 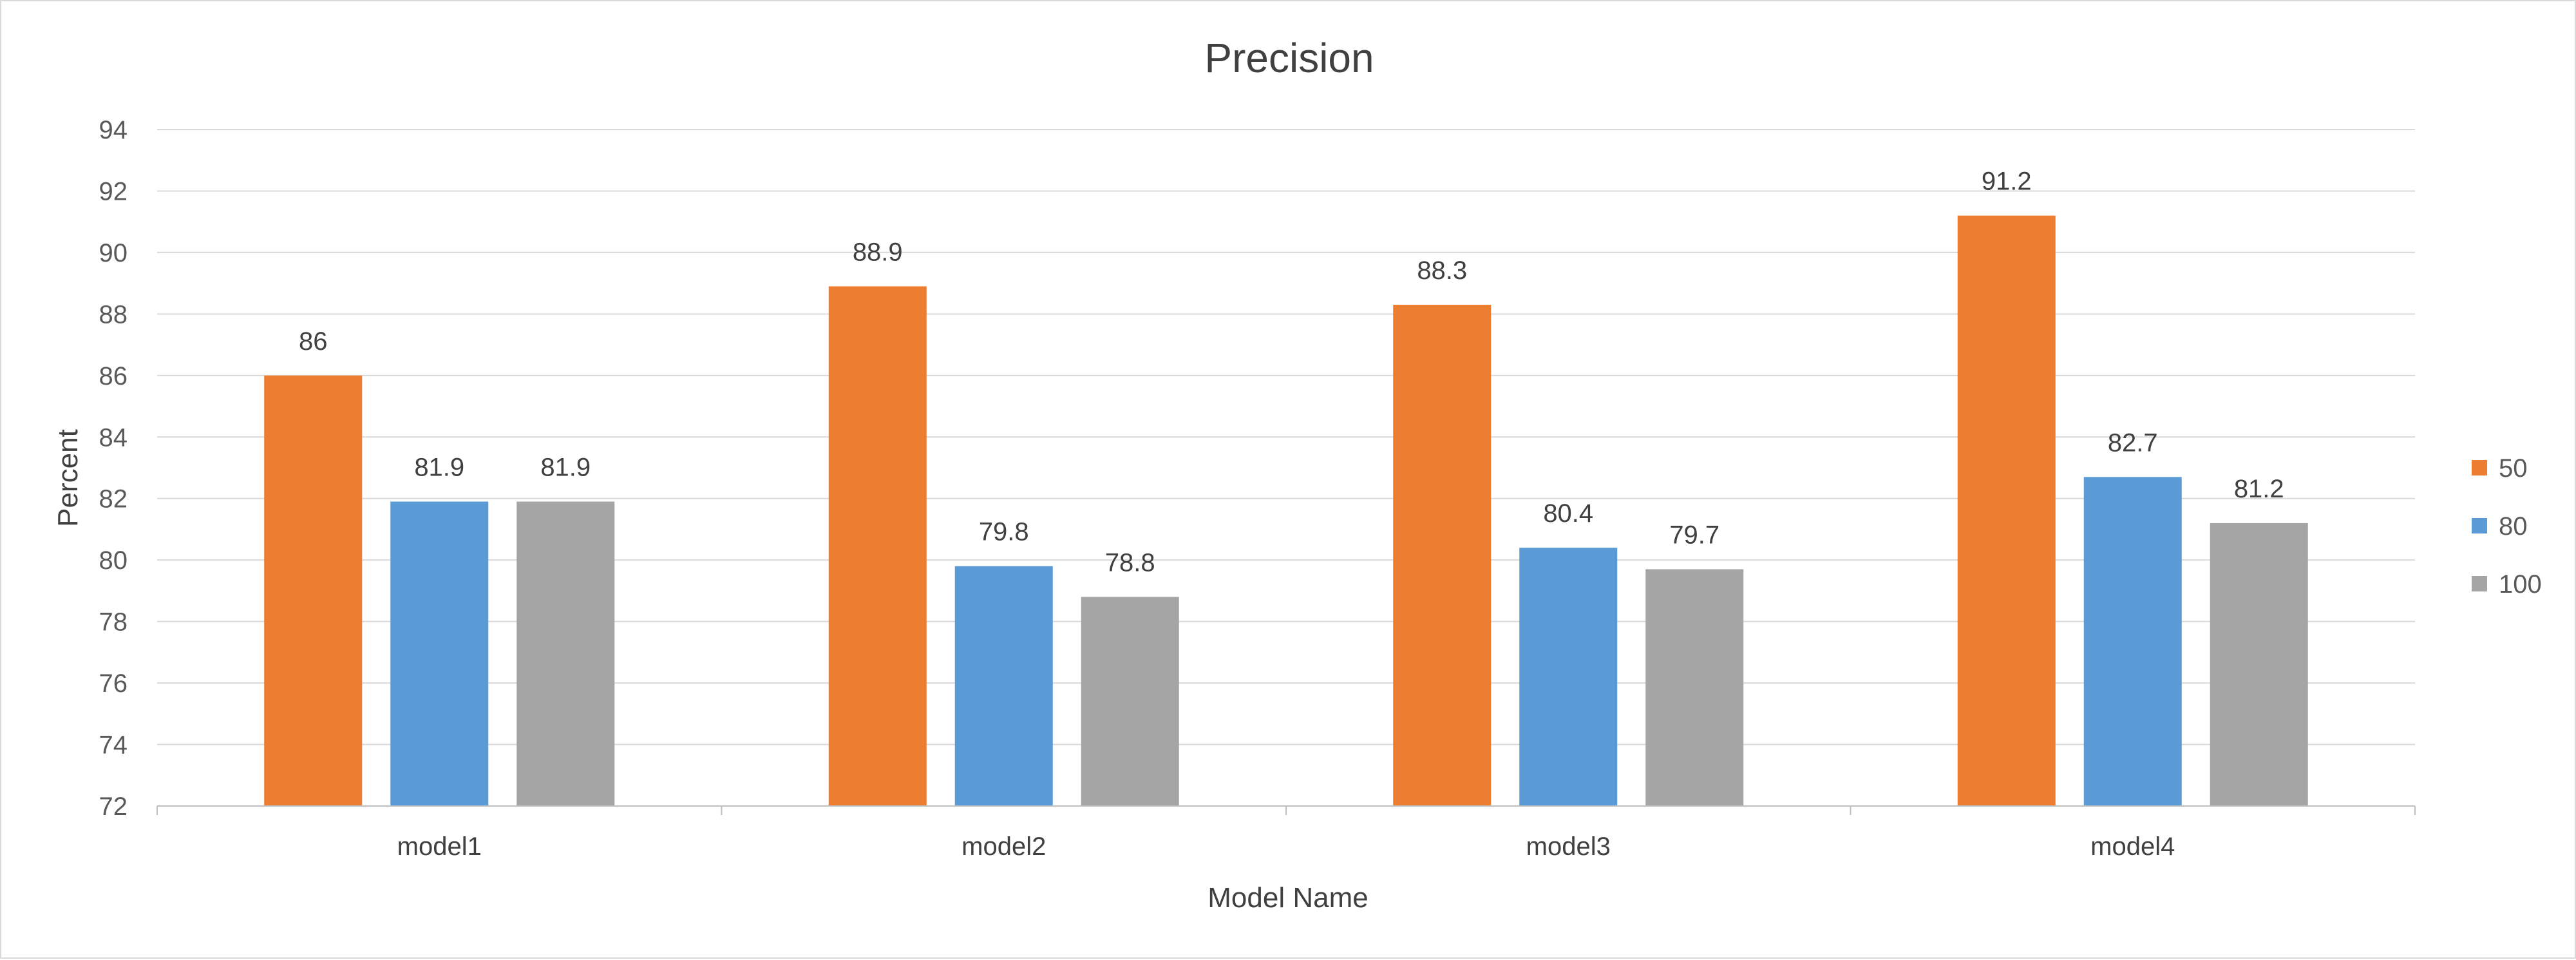 What do you see at coordinates (1694, 687) in the screenshot?
I see `bar-100-model3` at bounding box center [1694, 687].